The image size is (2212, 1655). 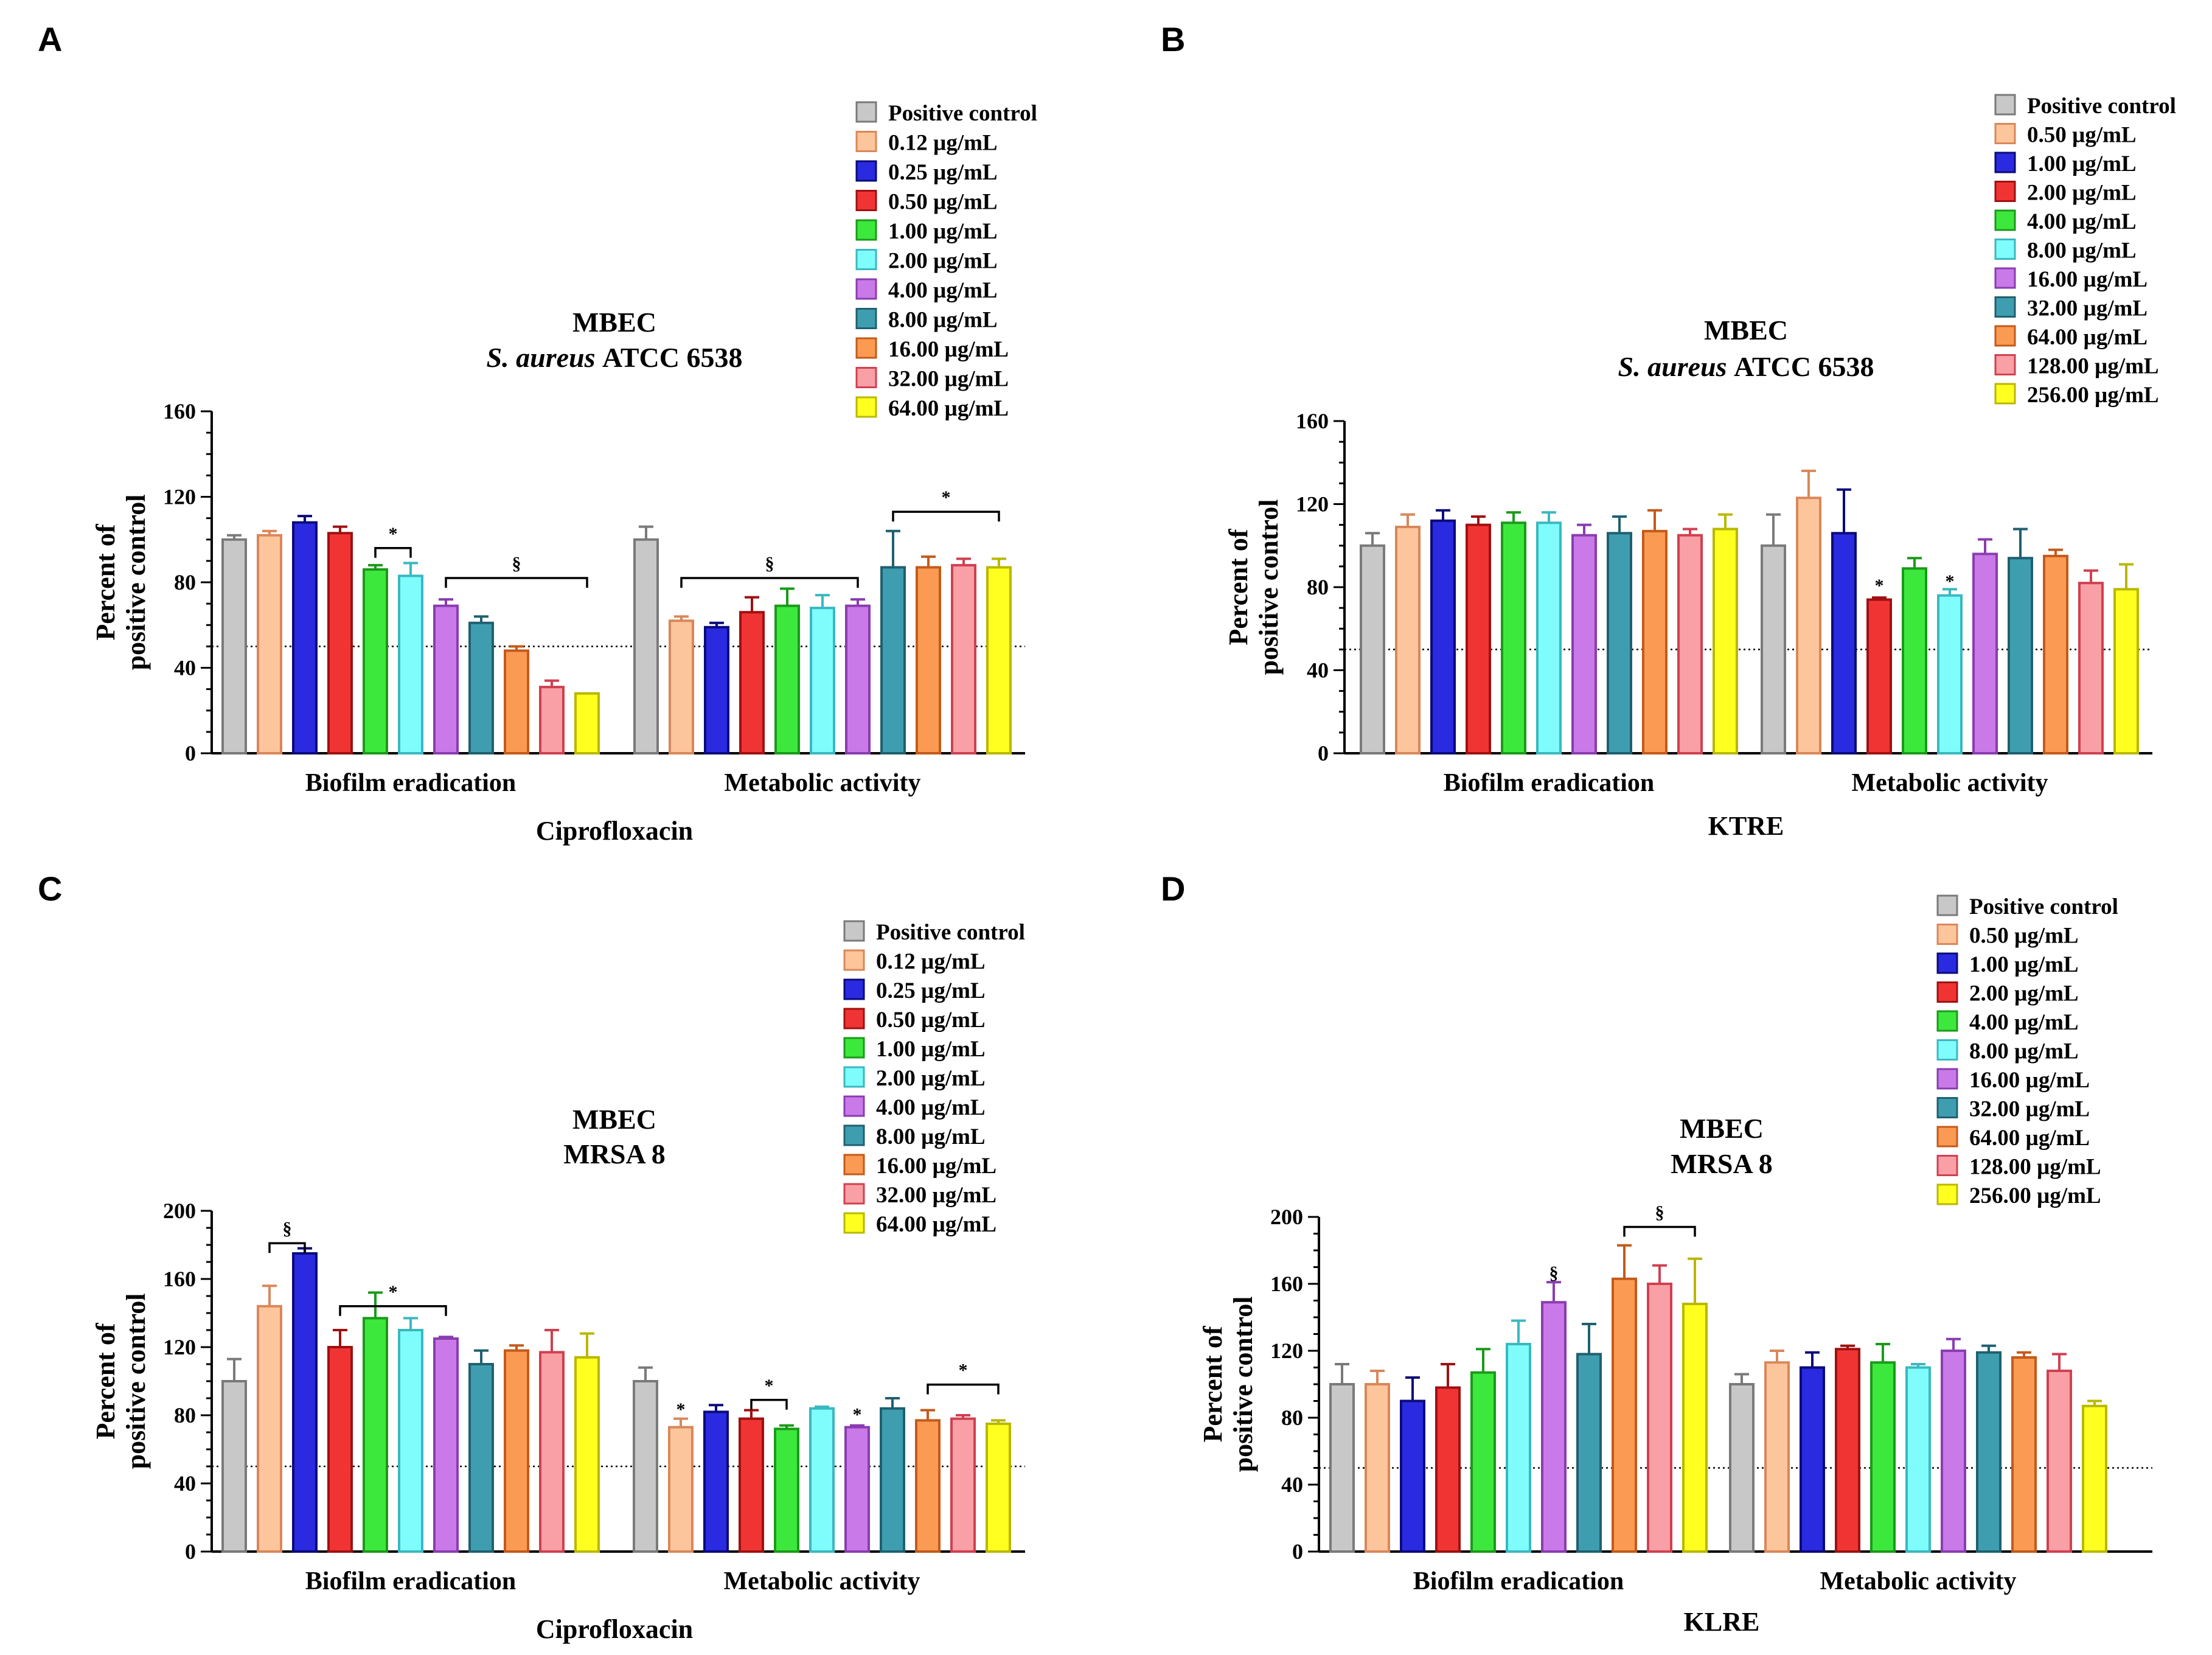 What do you see at coordinates (943, 290) in the screenshot?
I see `legend-label: 4.00 µg/mL` at bounding box center [943, 290].